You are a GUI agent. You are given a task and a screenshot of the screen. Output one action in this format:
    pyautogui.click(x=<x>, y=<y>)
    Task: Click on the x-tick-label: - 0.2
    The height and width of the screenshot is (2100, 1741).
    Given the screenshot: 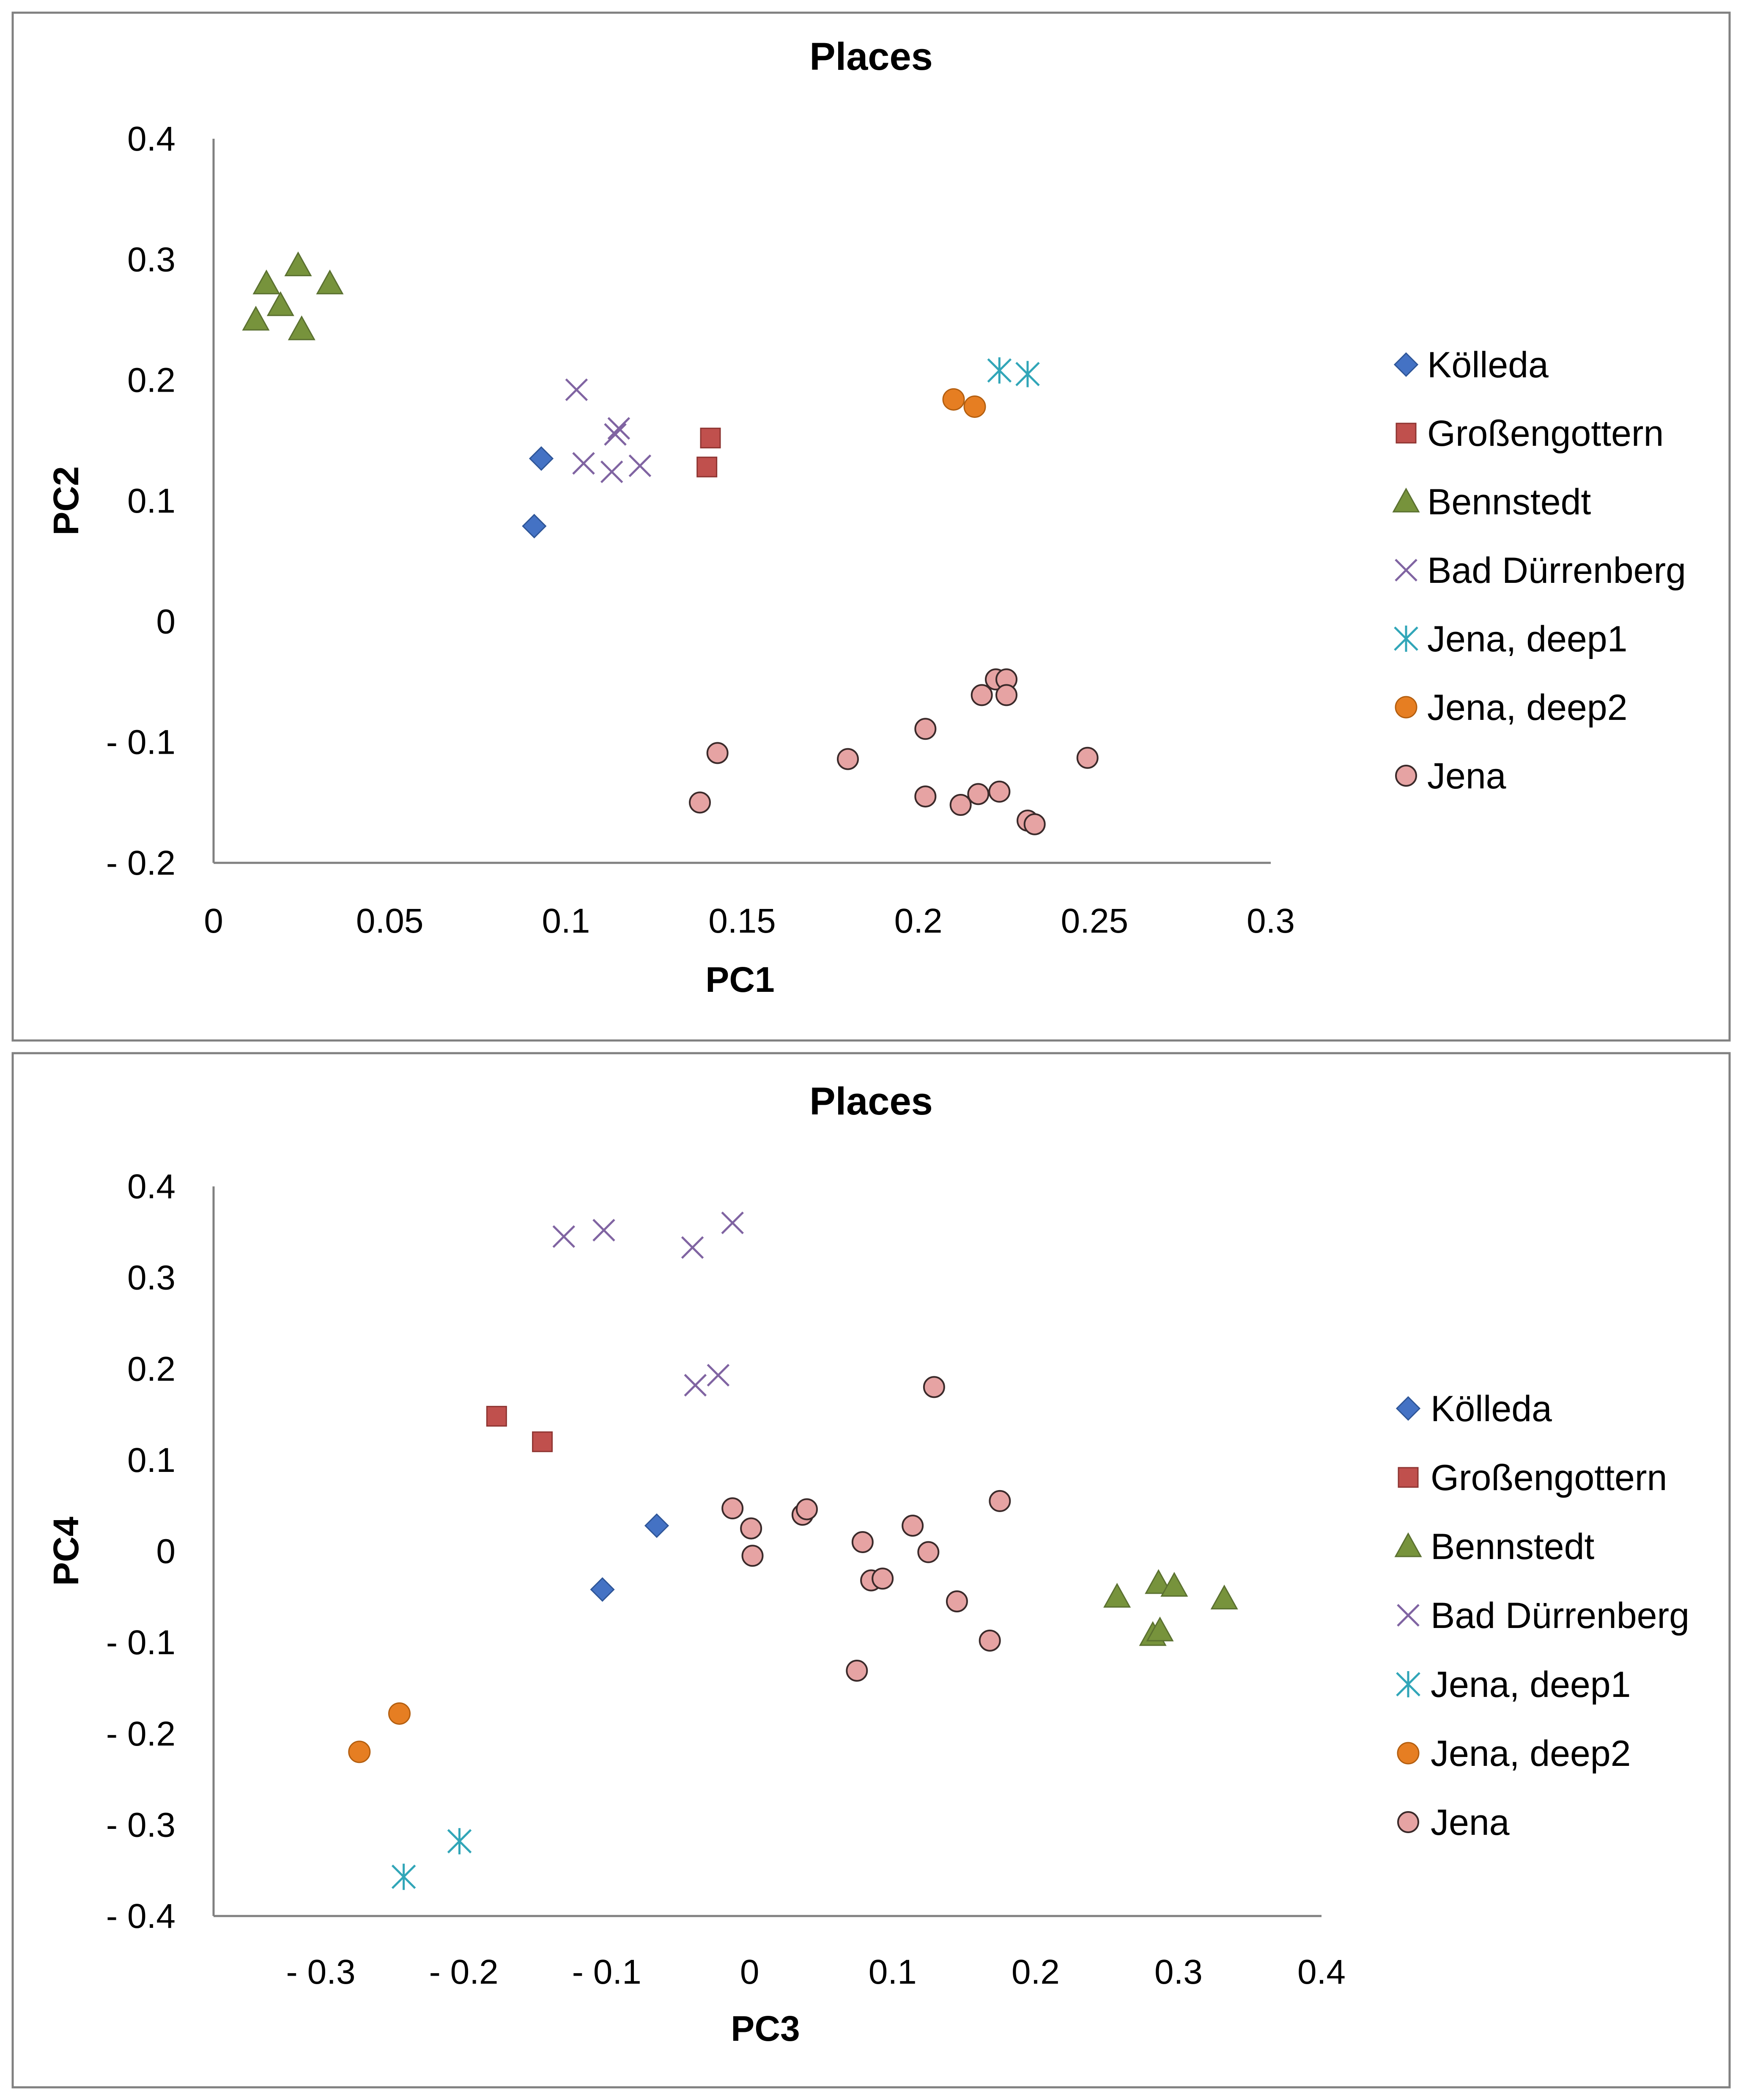 What is the action you would take?
    pyautogui.click(x=464, y=1972)
    